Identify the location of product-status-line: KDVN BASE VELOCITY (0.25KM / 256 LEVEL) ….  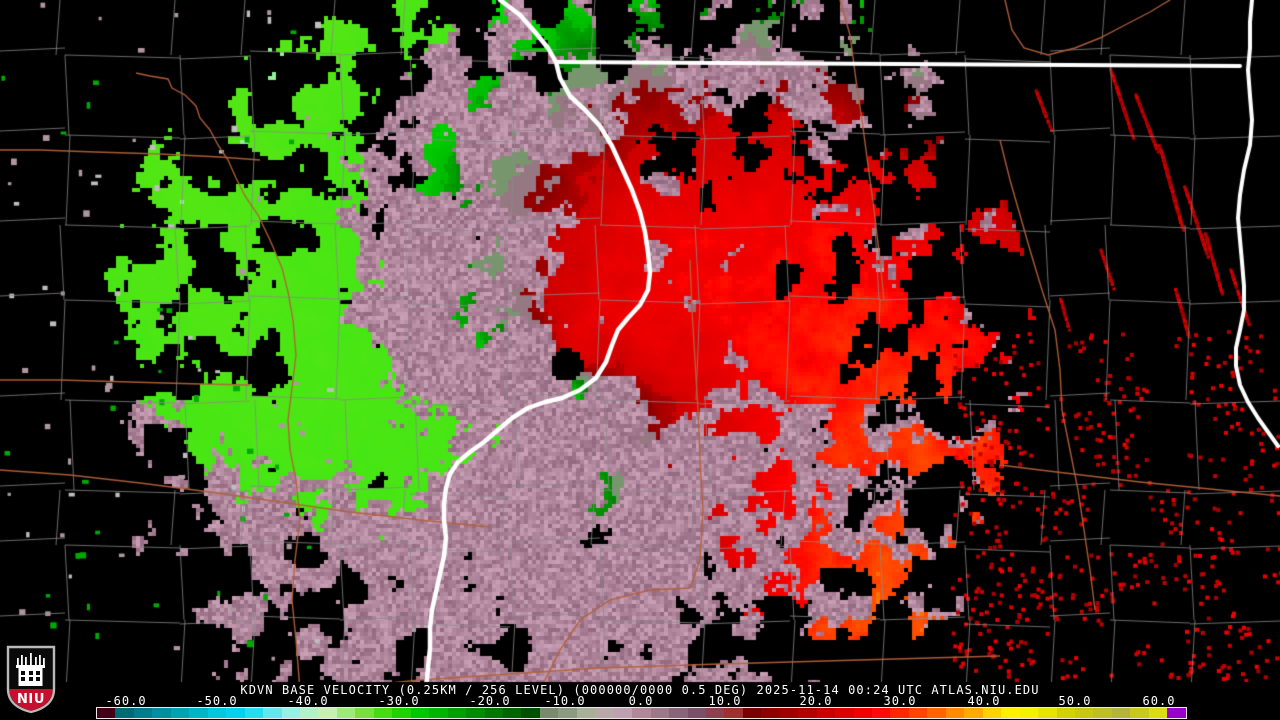
(640, 690).